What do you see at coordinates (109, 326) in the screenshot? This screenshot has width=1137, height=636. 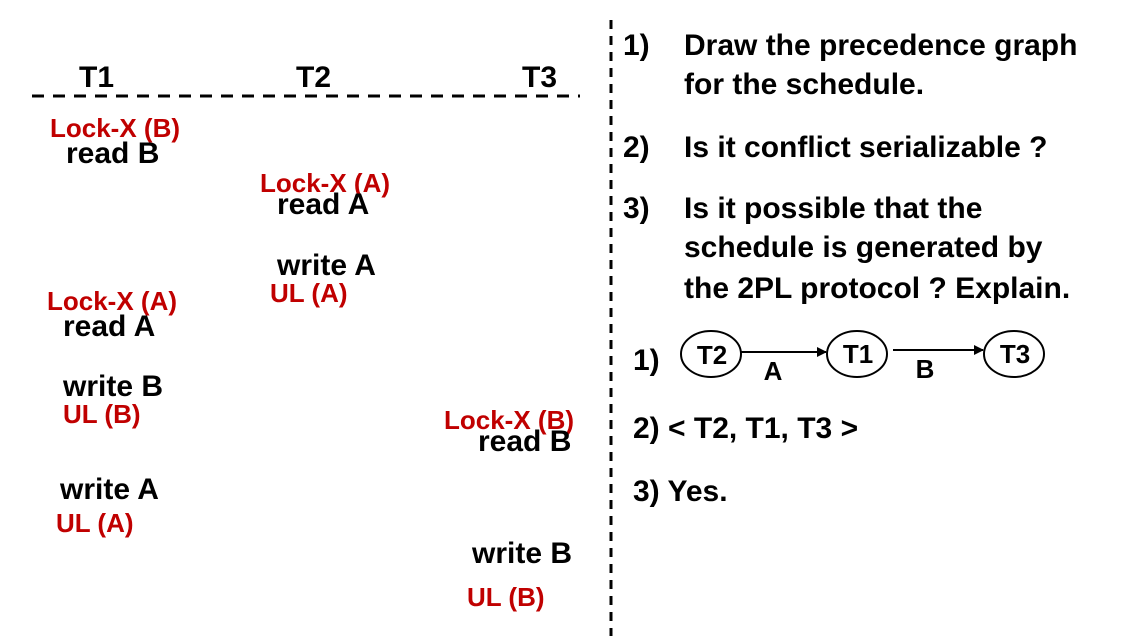 I see `t1-read-a: read A` at bounding box center [109, 326].